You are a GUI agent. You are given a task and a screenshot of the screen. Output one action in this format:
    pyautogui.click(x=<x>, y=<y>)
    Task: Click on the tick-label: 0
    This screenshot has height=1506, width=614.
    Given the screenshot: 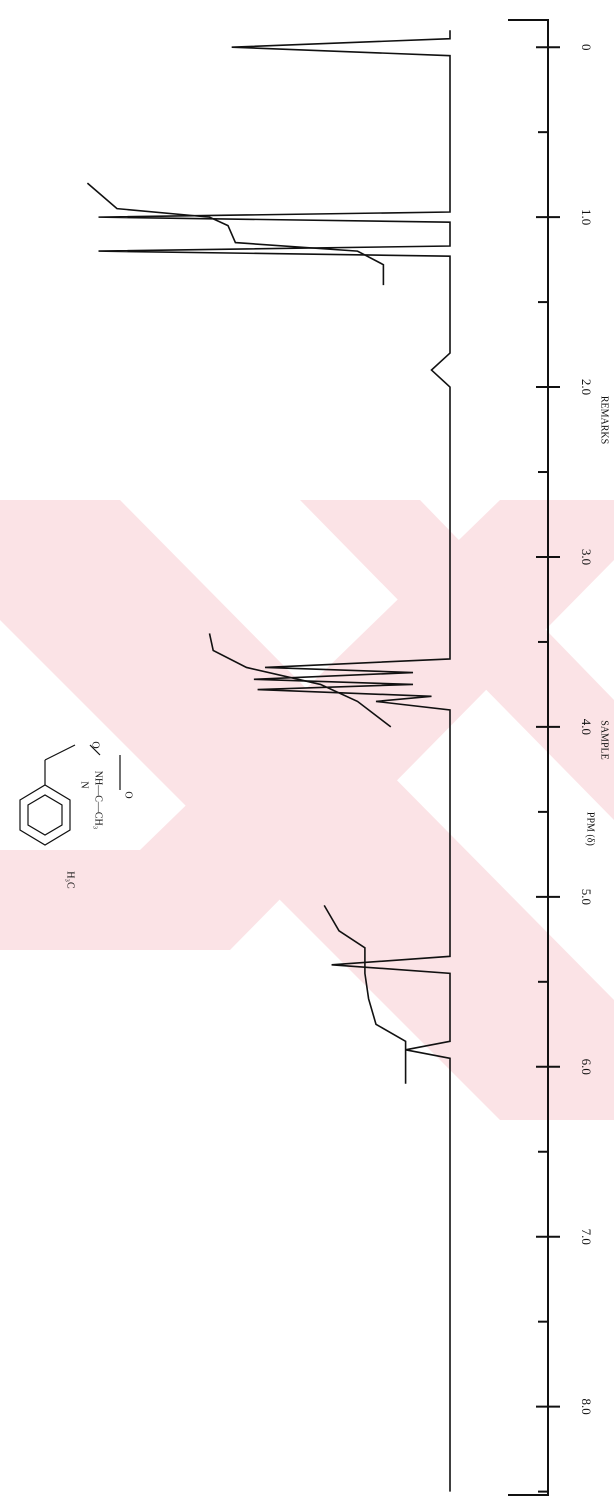 What is the action you would take?
    pyautogui.click(x=586, y=47)
    